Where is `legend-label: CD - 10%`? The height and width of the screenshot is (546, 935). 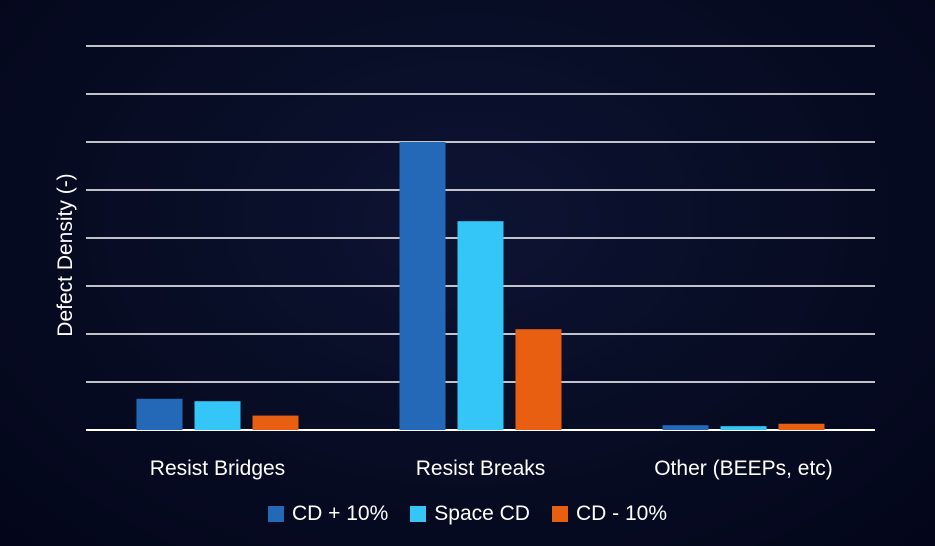
legend-label: CD - 10% is located at coordinates (621, 513).